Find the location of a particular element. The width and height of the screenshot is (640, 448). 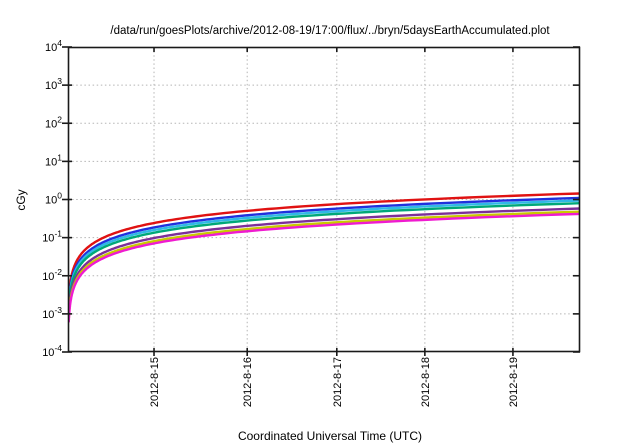

y-tick-label: 10⁻¹ is located at coordinates (52, 237).